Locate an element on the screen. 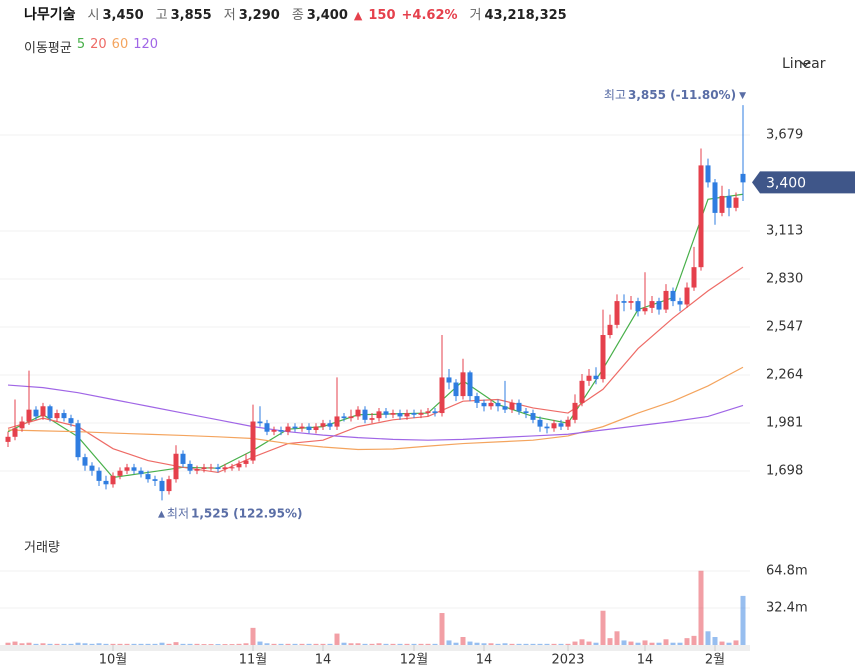 This screenshot has height=669, width=859. axis-band is located at coordinates (375, 648).